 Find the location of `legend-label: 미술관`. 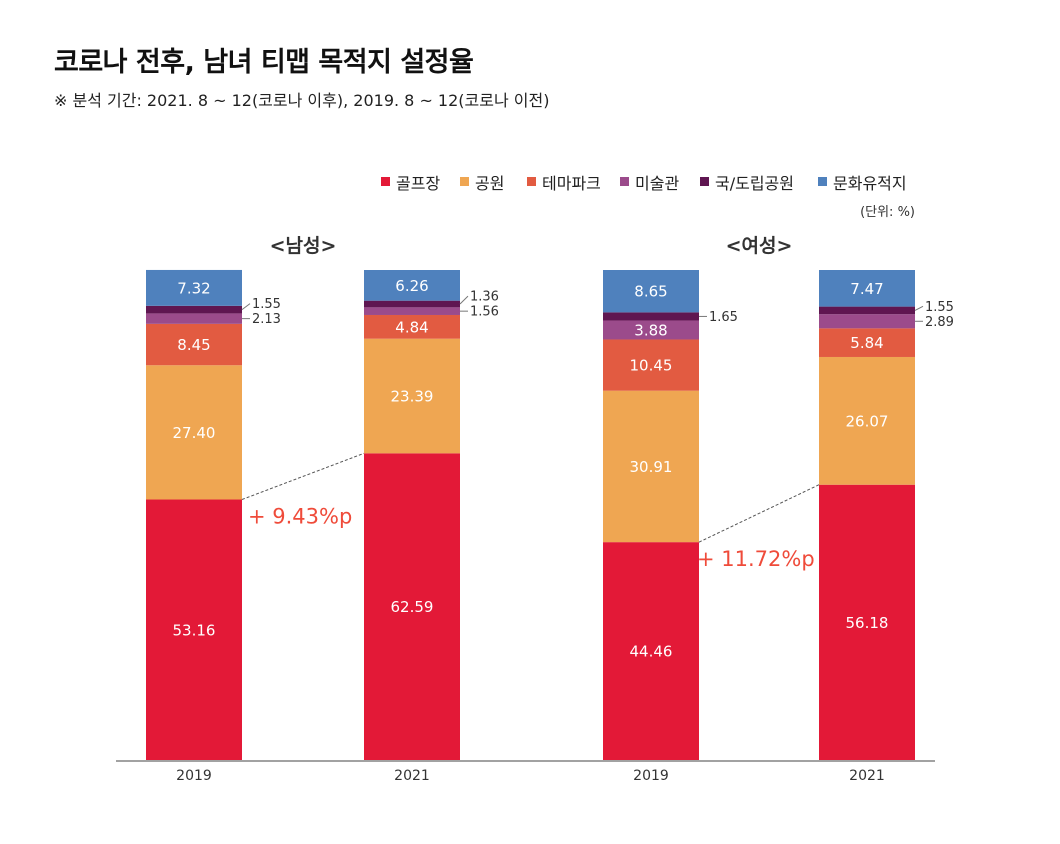

legend-label: 미술관 is located at coordinates (657, 183).